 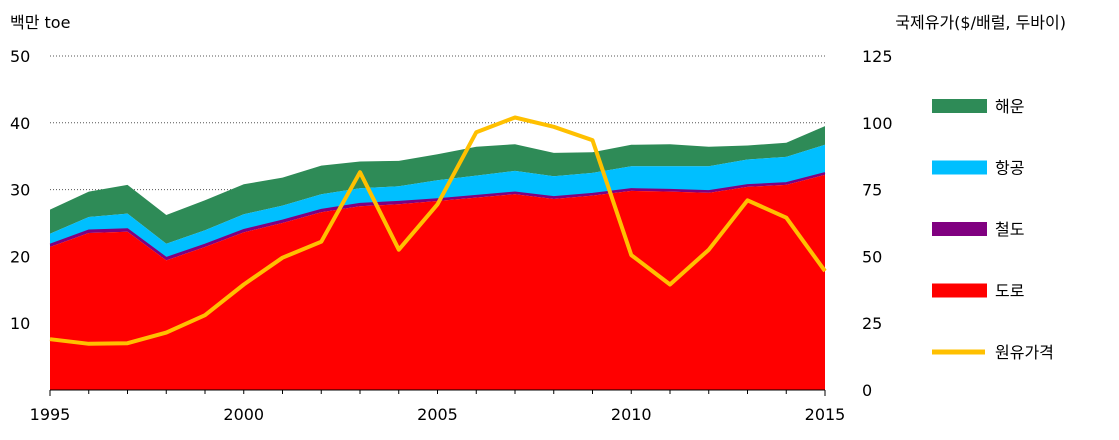 I want to click on legend-swatch-rail, so click(x=959, y=229).